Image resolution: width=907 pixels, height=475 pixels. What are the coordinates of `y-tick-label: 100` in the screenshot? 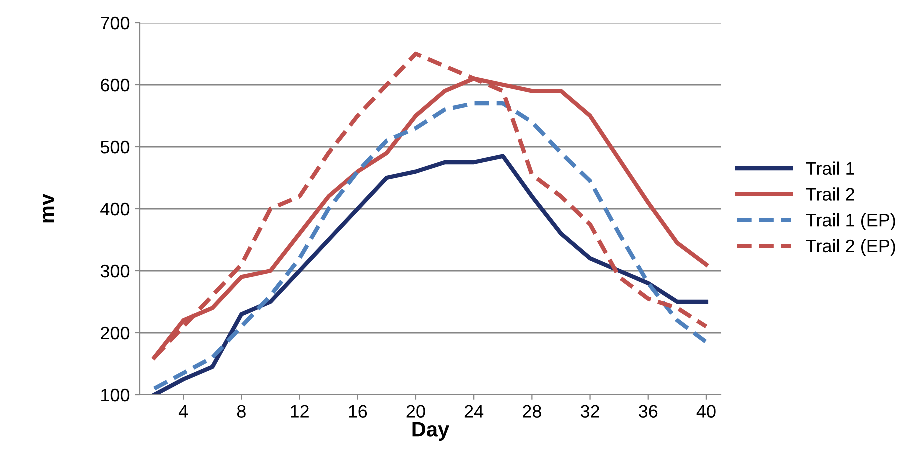 It's located at (116, 395).